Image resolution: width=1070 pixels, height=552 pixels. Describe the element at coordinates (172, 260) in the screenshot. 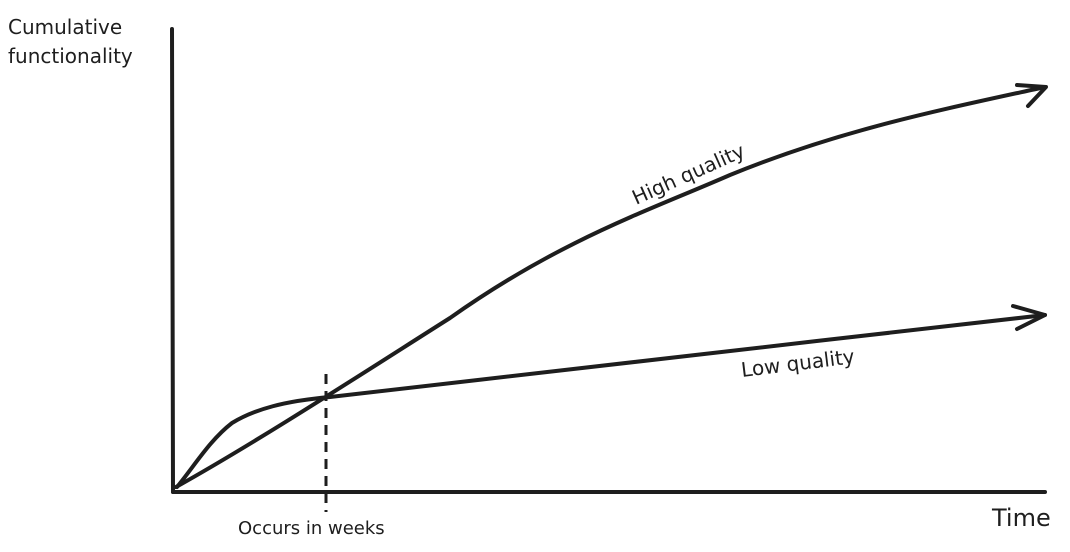

I see `y-axis` at that location.